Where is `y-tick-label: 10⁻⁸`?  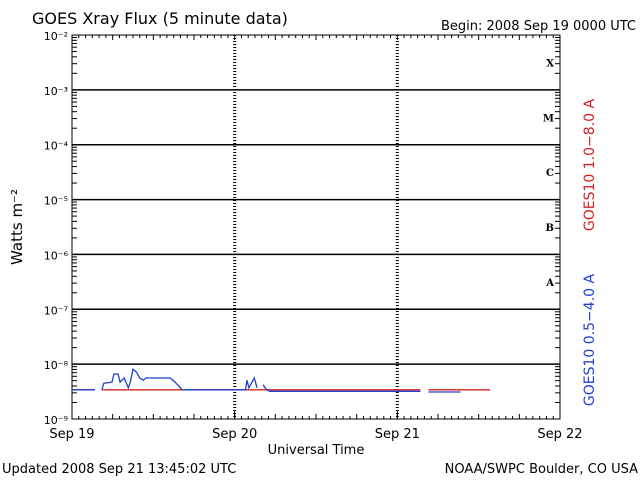
y-tick-label: 10⁻⁸ is located at coordinates (56, 365).